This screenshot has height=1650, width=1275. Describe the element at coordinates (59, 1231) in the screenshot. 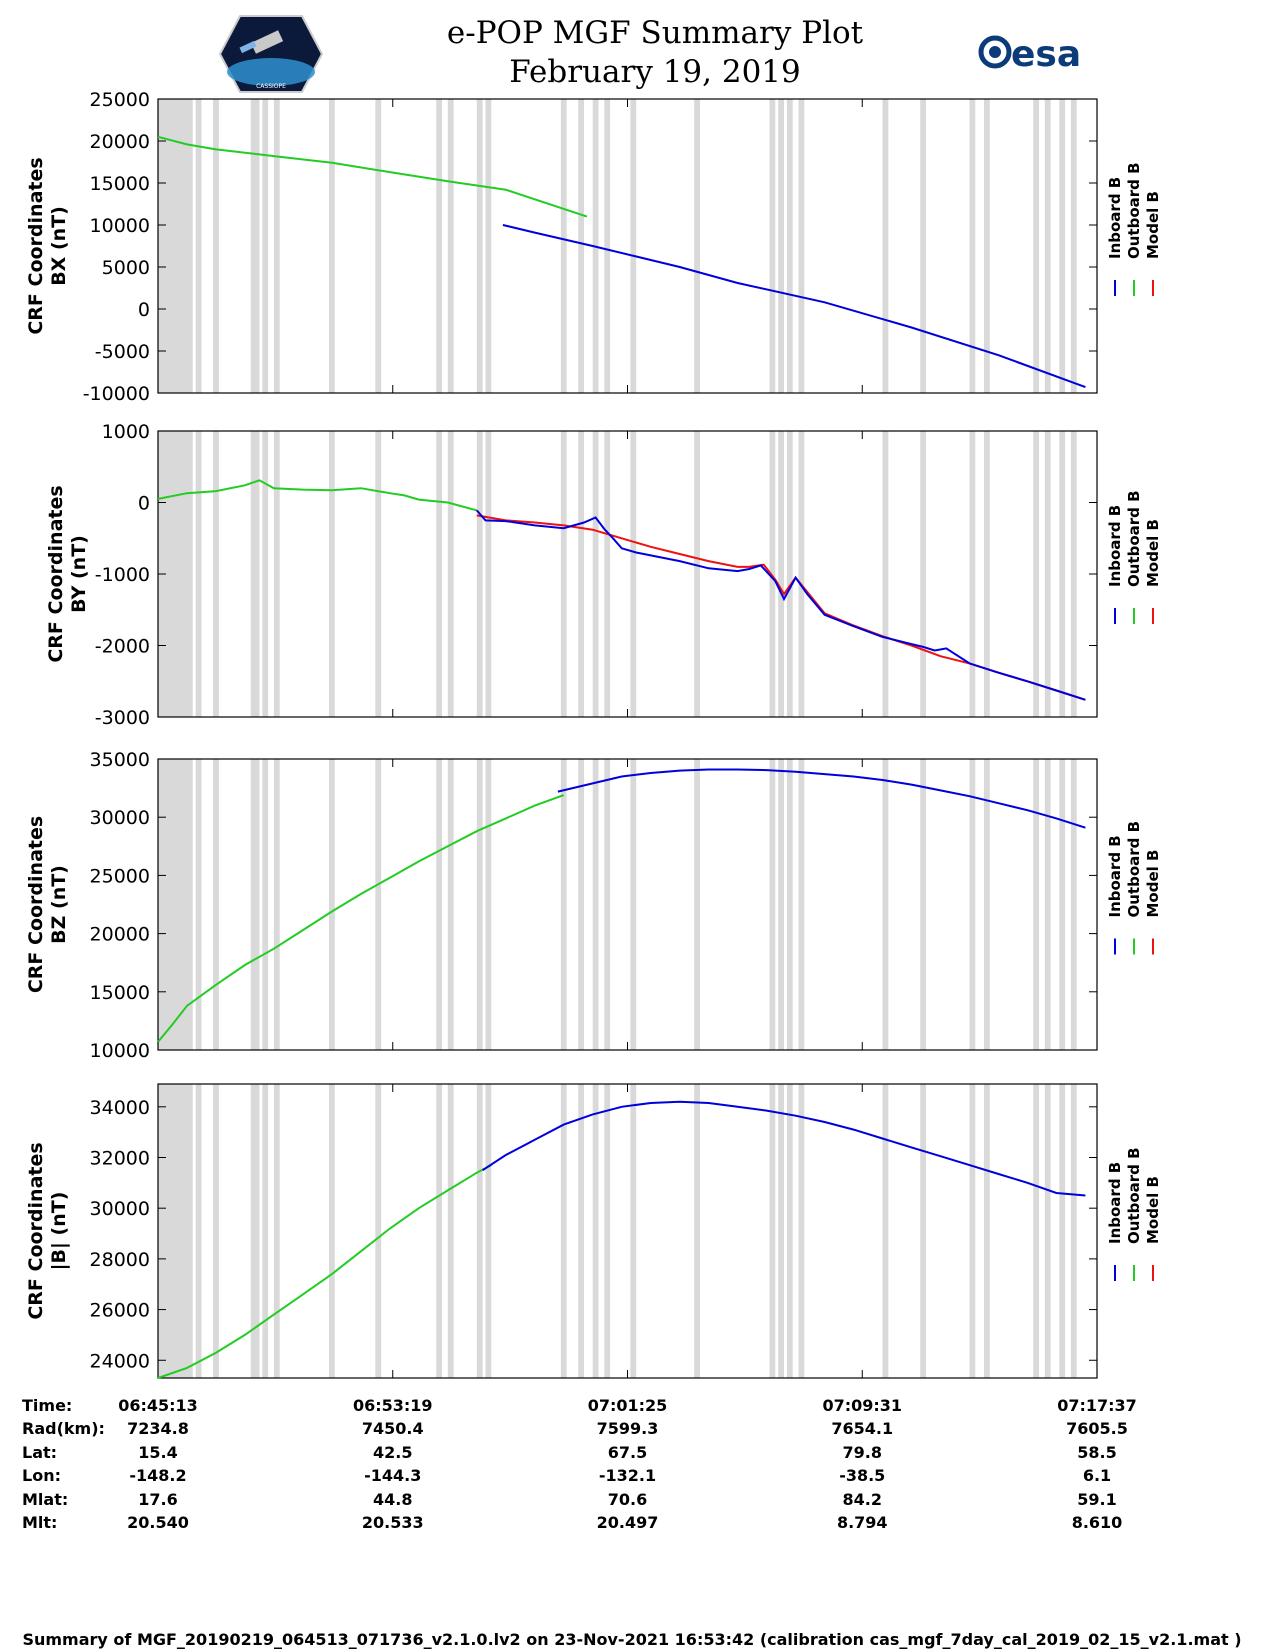

I see `y-axis-label-line: |B| (nT)` at that location.